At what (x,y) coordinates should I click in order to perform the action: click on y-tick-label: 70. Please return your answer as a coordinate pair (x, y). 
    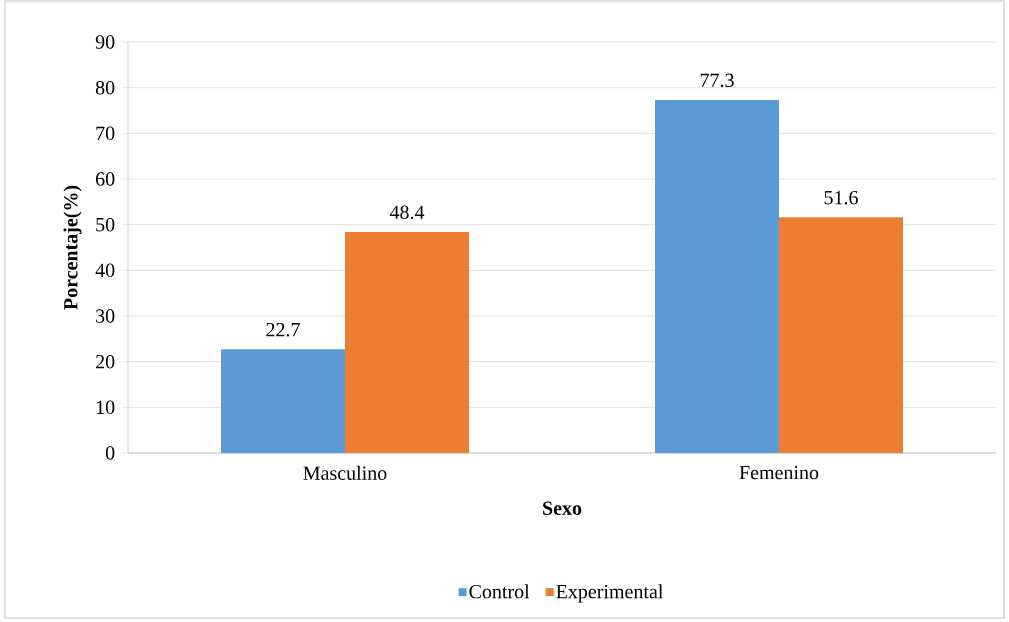
    Looking at the image, I should click on (105, 133).